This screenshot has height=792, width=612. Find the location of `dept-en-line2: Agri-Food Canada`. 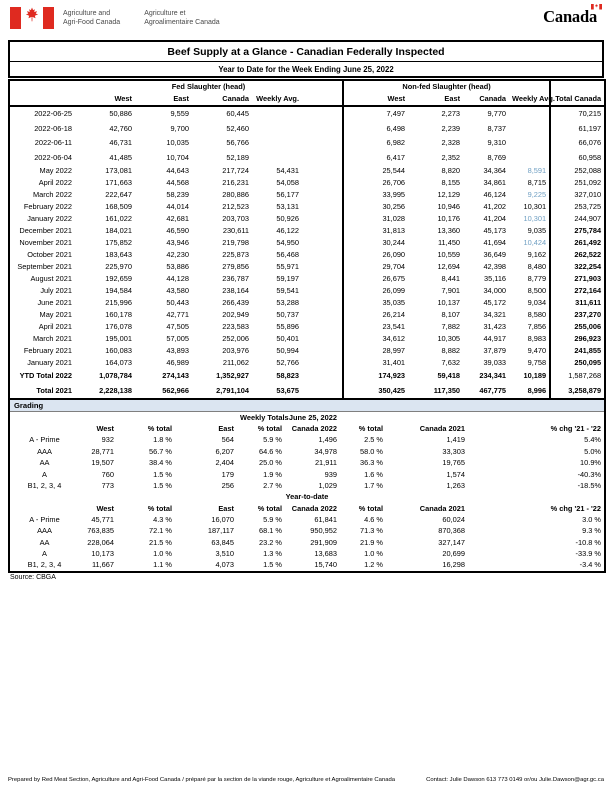

dept-en-line2: Agri-Food Canada is located at coordinates (92, 22).